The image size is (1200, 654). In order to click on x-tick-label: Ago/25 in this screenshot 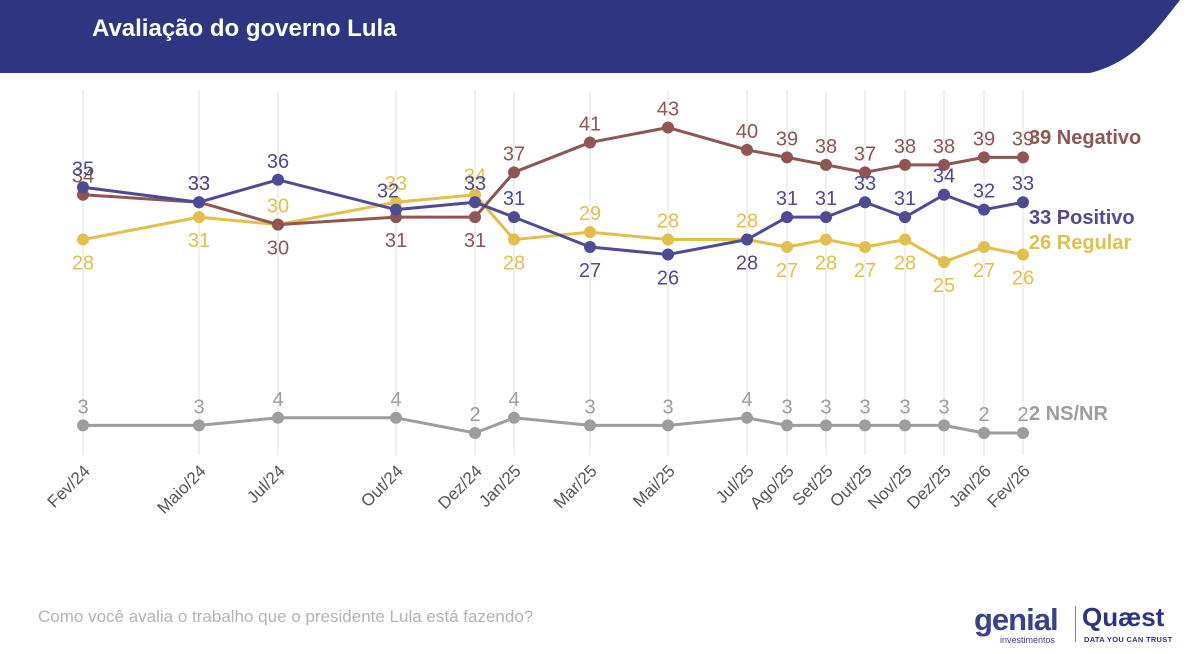, I will do `click(772, 487)`.